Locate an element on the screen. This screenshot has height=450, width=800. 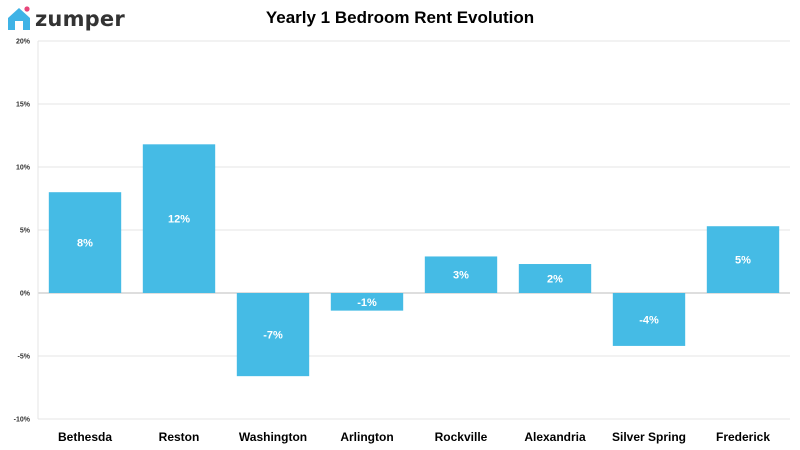
category-label: Rockville is located at coordinates (461, 437).